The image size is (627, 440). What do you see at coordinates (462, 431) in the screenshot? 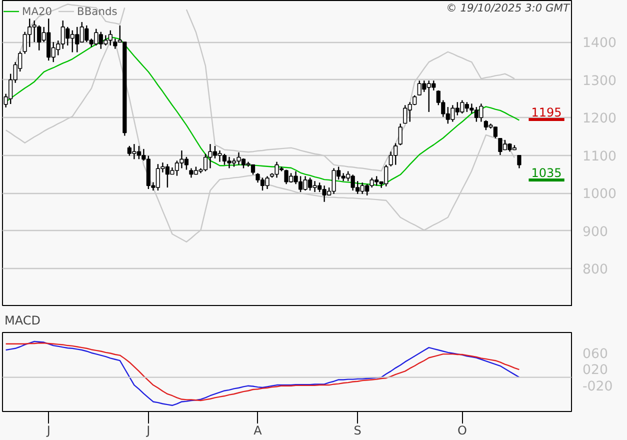
I see `x-tick-label: O` at bounding box center [462, 431].